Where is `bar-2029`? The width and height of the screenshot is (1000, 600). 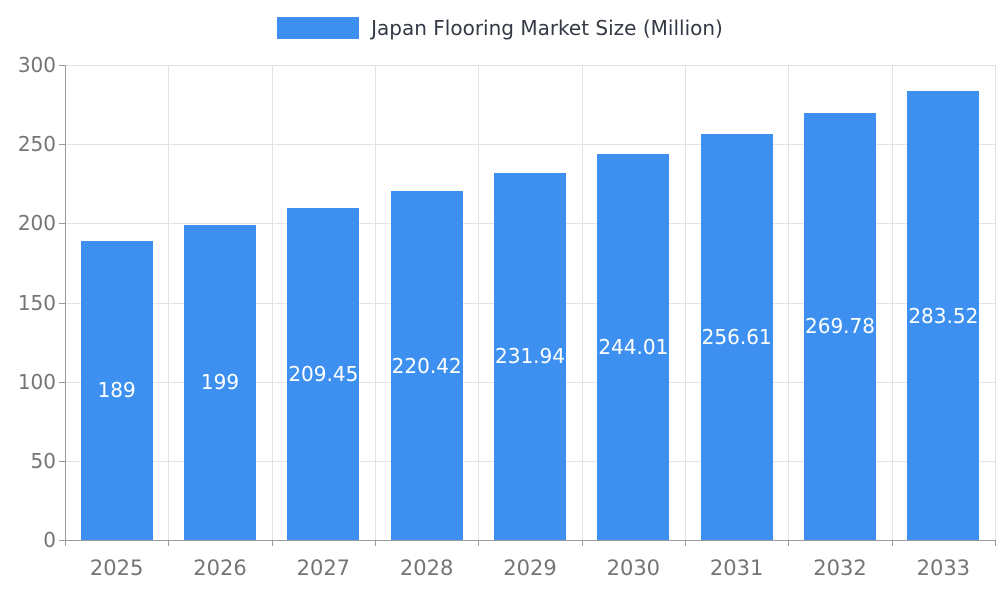 bar-2029 is located at coordinates (530, 356).